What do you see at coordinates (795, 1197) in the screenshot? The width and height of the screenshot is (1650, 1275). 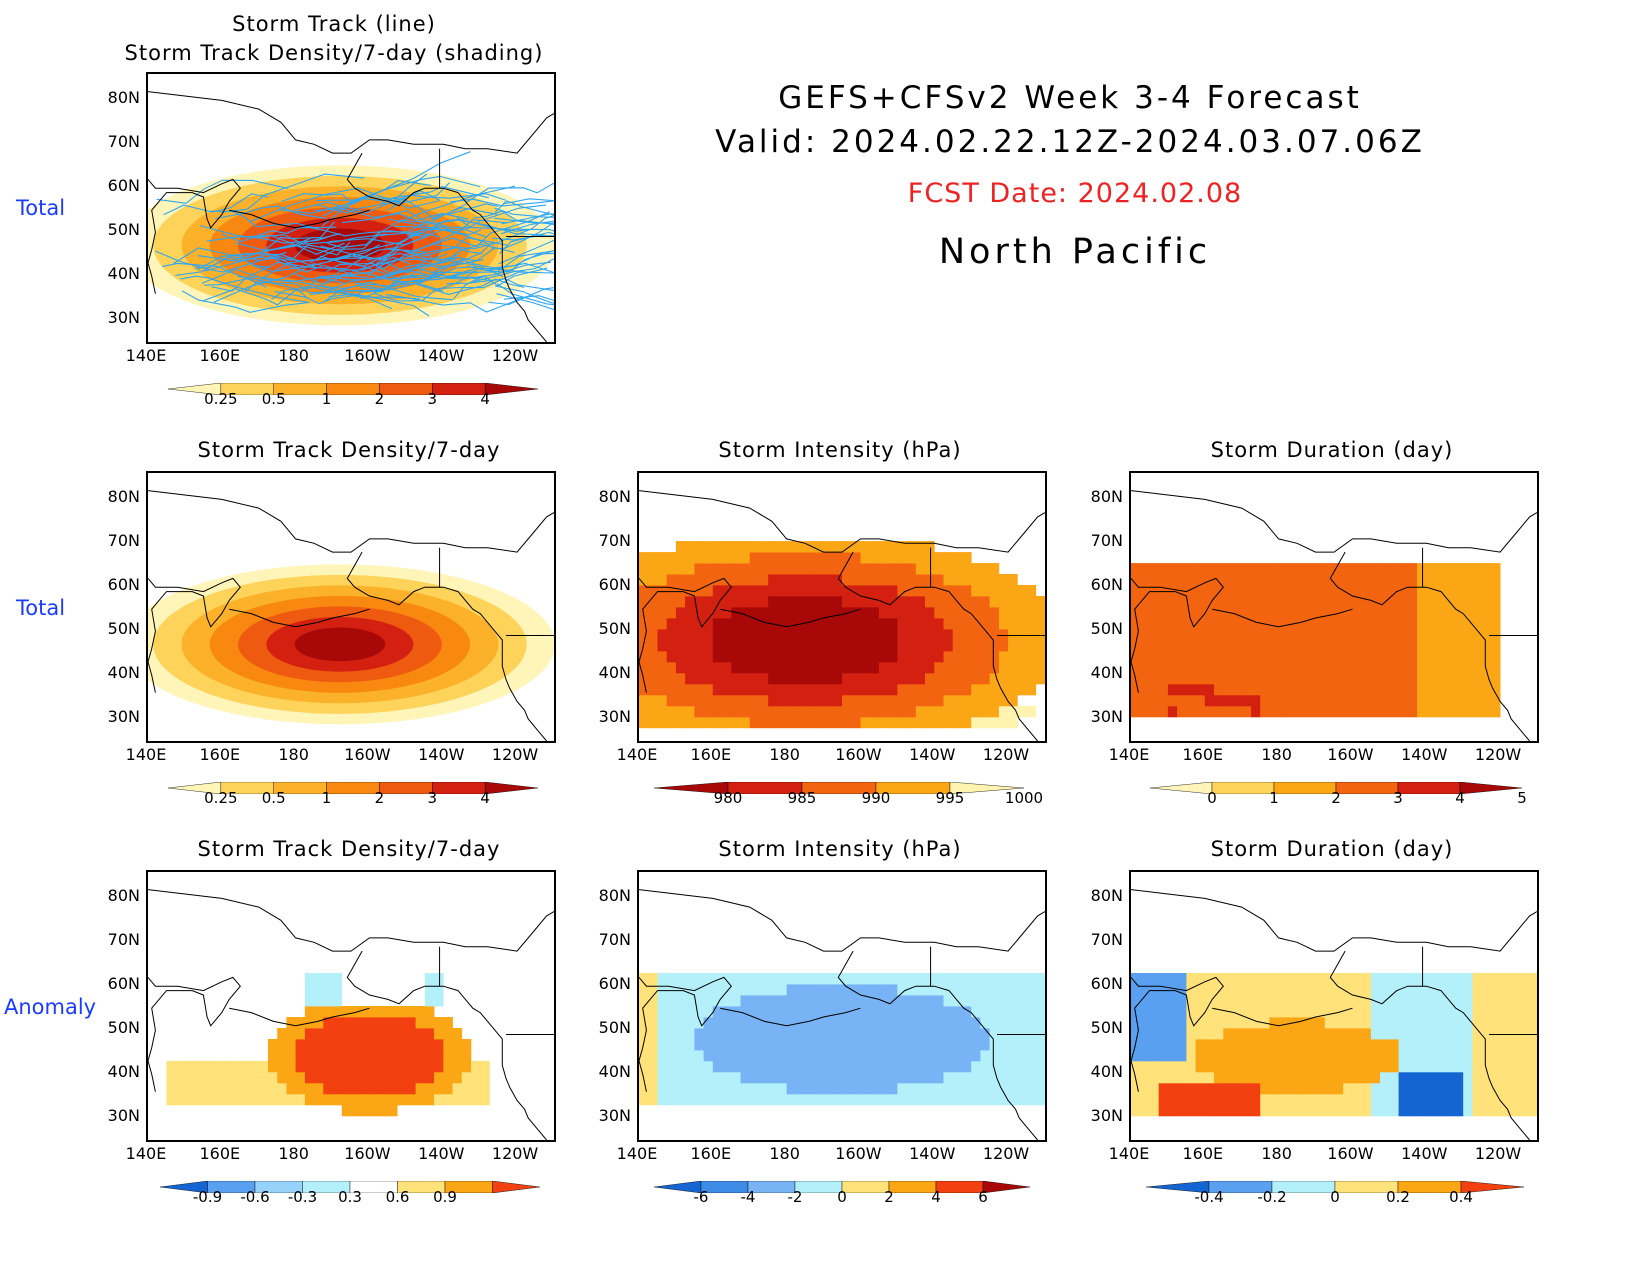 I see `colorbar-label: -2` at bounding box center [795, 1197].